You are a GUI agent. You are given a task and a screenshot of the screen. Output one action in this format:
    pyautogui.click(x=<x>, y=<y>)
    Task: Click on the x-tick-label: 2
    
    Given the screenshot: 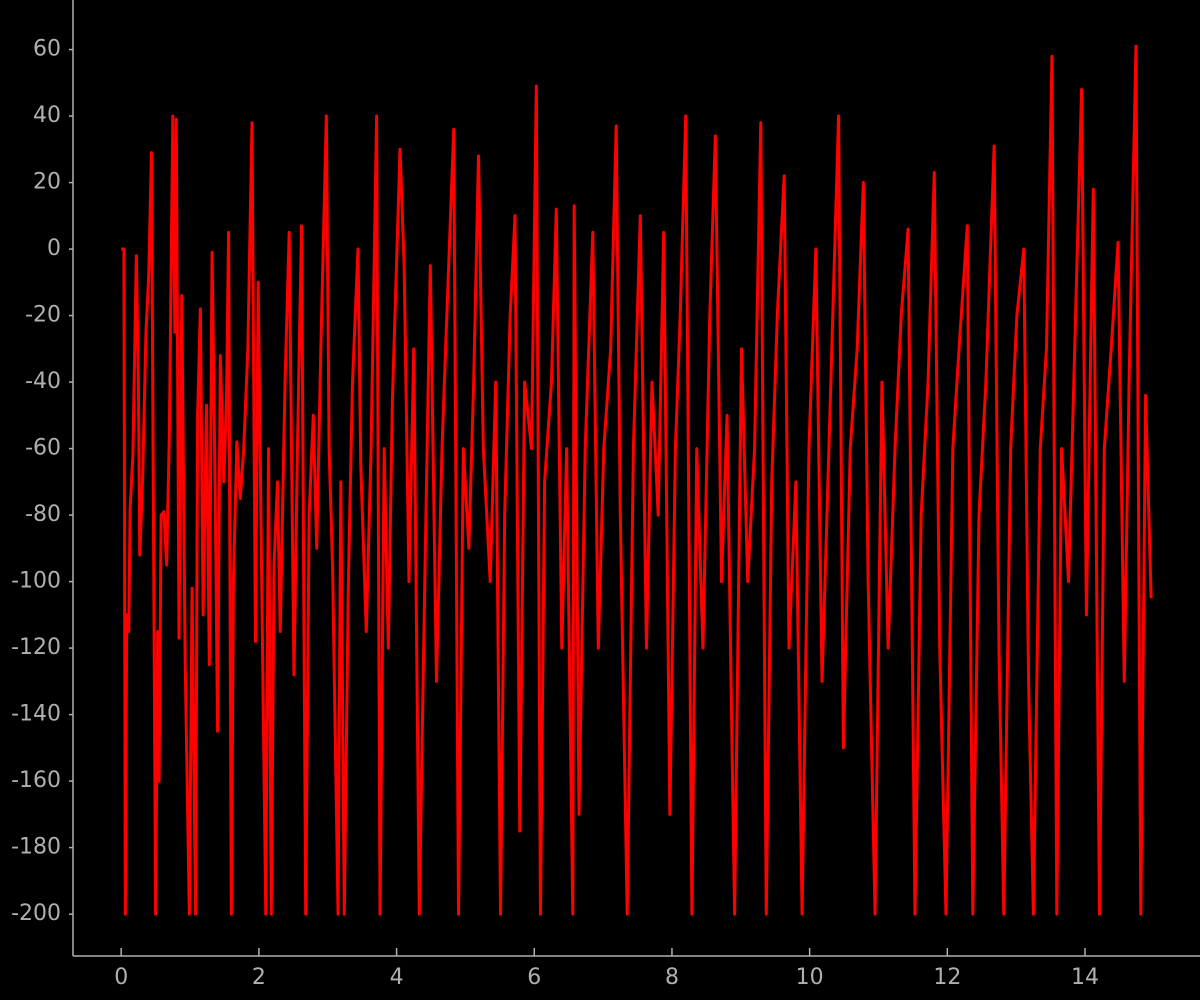 What is the action you would take?
    pyautogui.click(x=259, y=977)
    